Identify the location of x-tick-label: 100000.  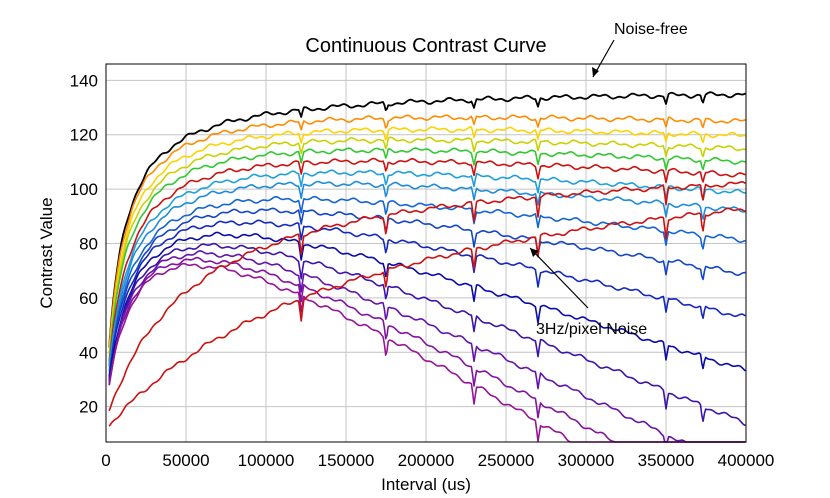
(266, 460).